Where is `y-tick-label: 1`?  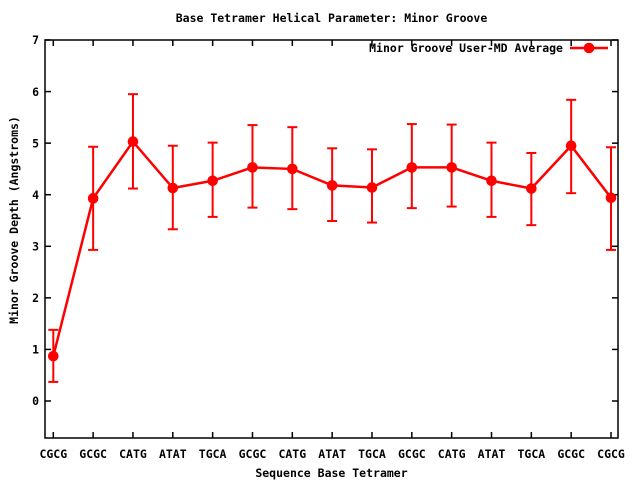 y-tick-label: 1 is located at coordinates (35, 350).